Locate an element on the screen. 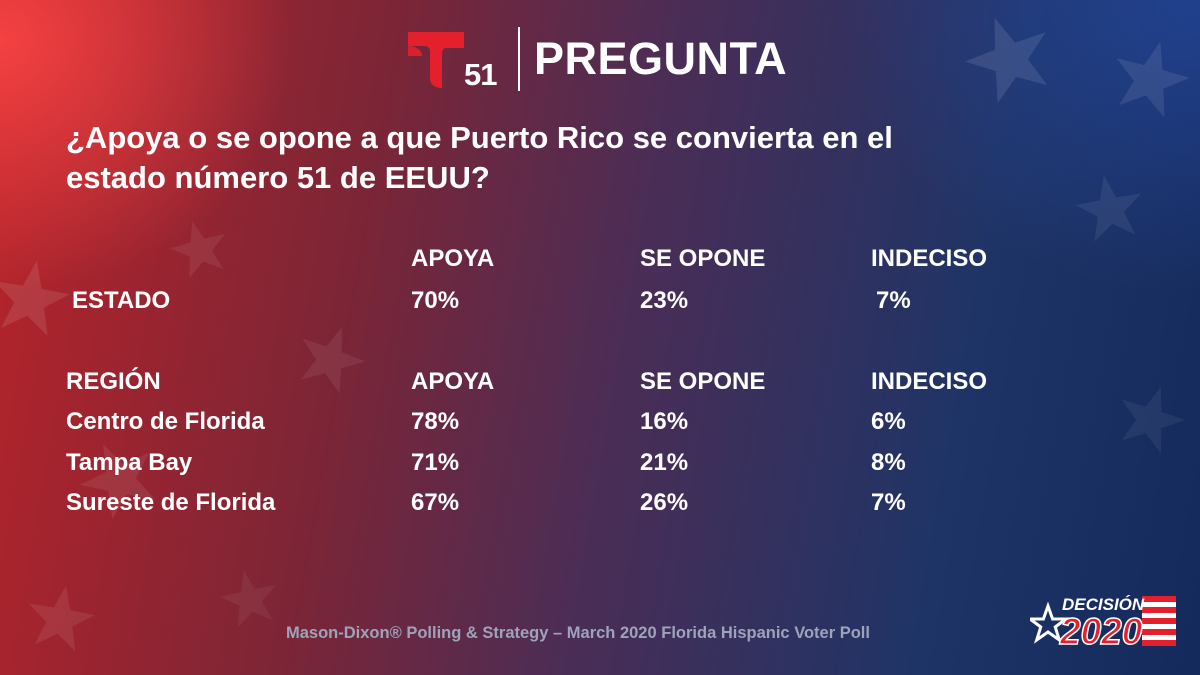  region-se-opone-value: 26% is located at coordinates (664, 502).